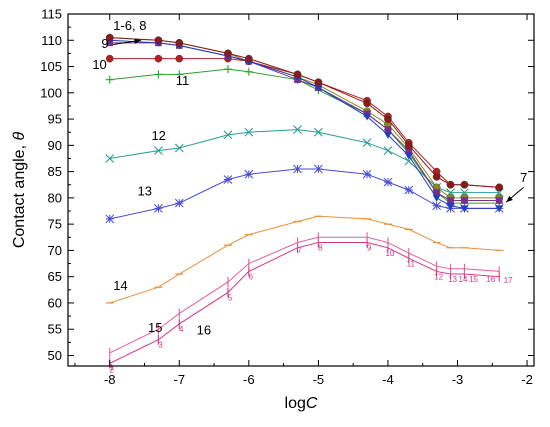  I want to click on y-tick-label: 105, so click(51, 66).